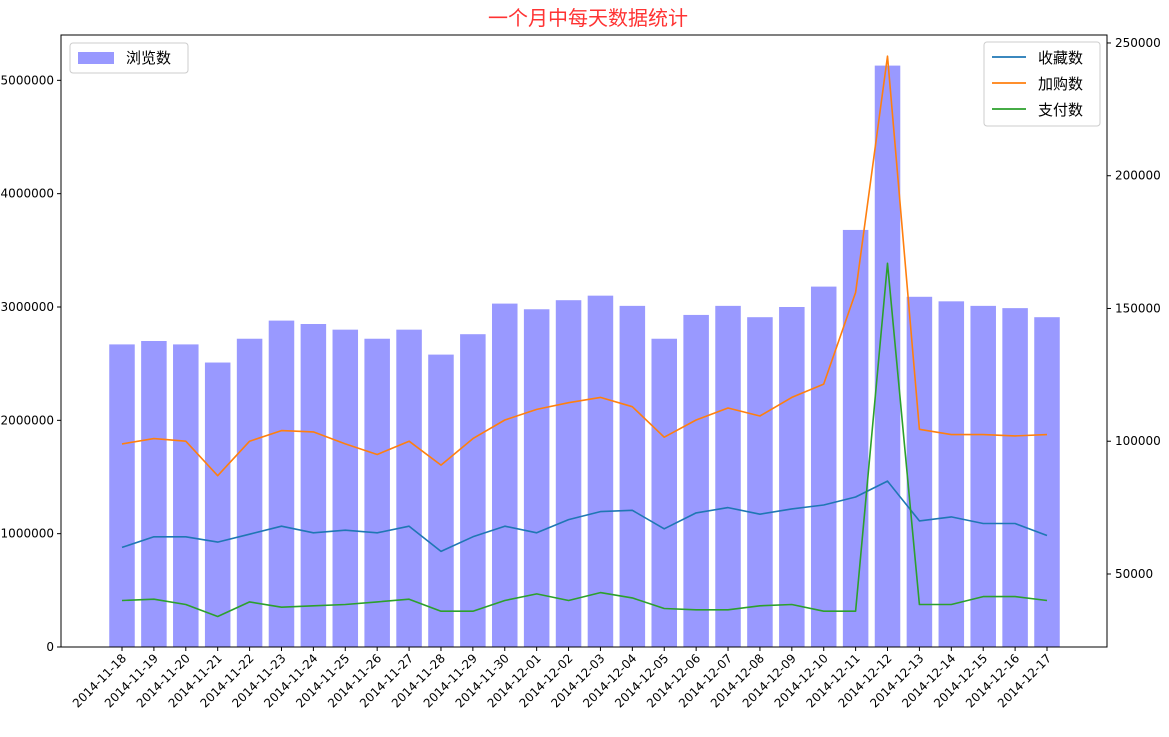 This screenshot has width=1169, height=737. What do you see at coordinates (27, 307) in the screenshot?
I see `left-tick-label: 3000000` at bounding box center [27, 307].